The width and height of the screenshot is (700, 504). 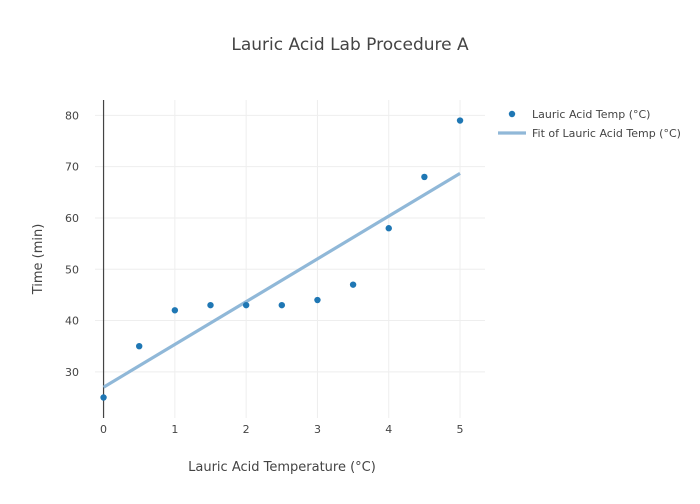 I want to click on legend-item: Fit of Lauric Acid Temp (°C), so click(x=589, y=133).